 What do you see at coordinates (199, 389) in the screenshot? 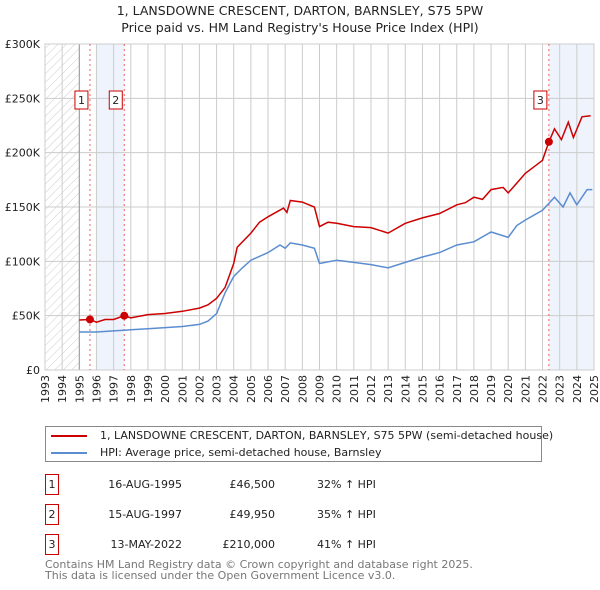
I see `x-tick-label: 2002` at bounding box center [199, 389].